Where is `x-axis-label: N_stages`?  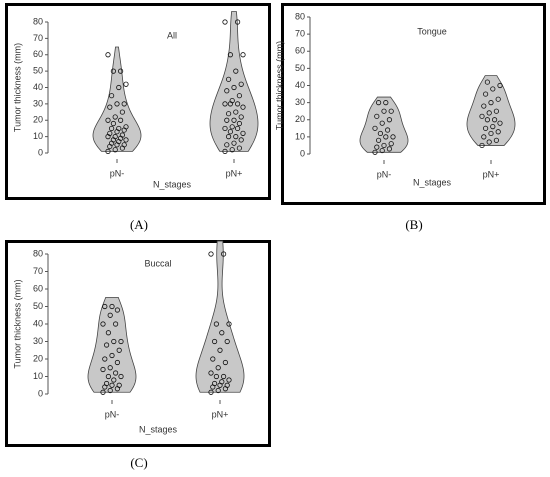
x-axis-label: N_stages is located at coordinates (172, 184).